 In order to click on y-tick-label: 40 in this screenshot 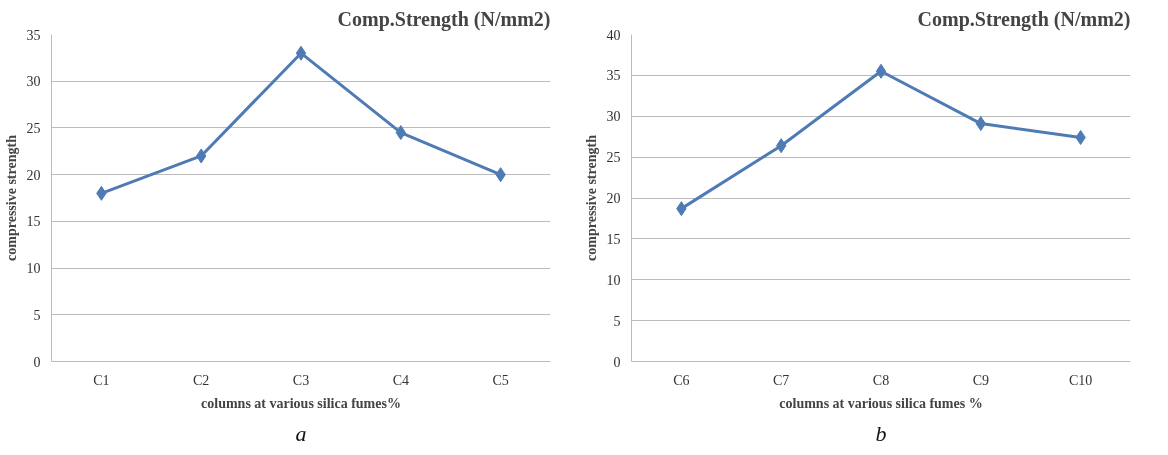, I will do `click(613, 35)`.